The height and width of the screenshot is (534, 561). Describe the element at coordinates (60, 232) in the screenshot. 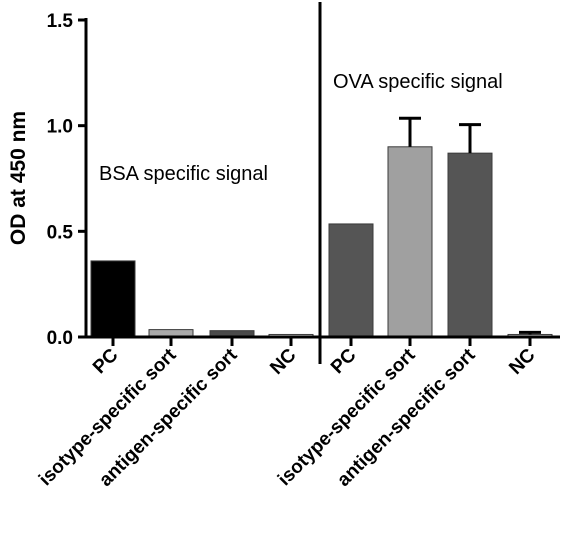

I see `y-tick-label: 0.5` at that location.